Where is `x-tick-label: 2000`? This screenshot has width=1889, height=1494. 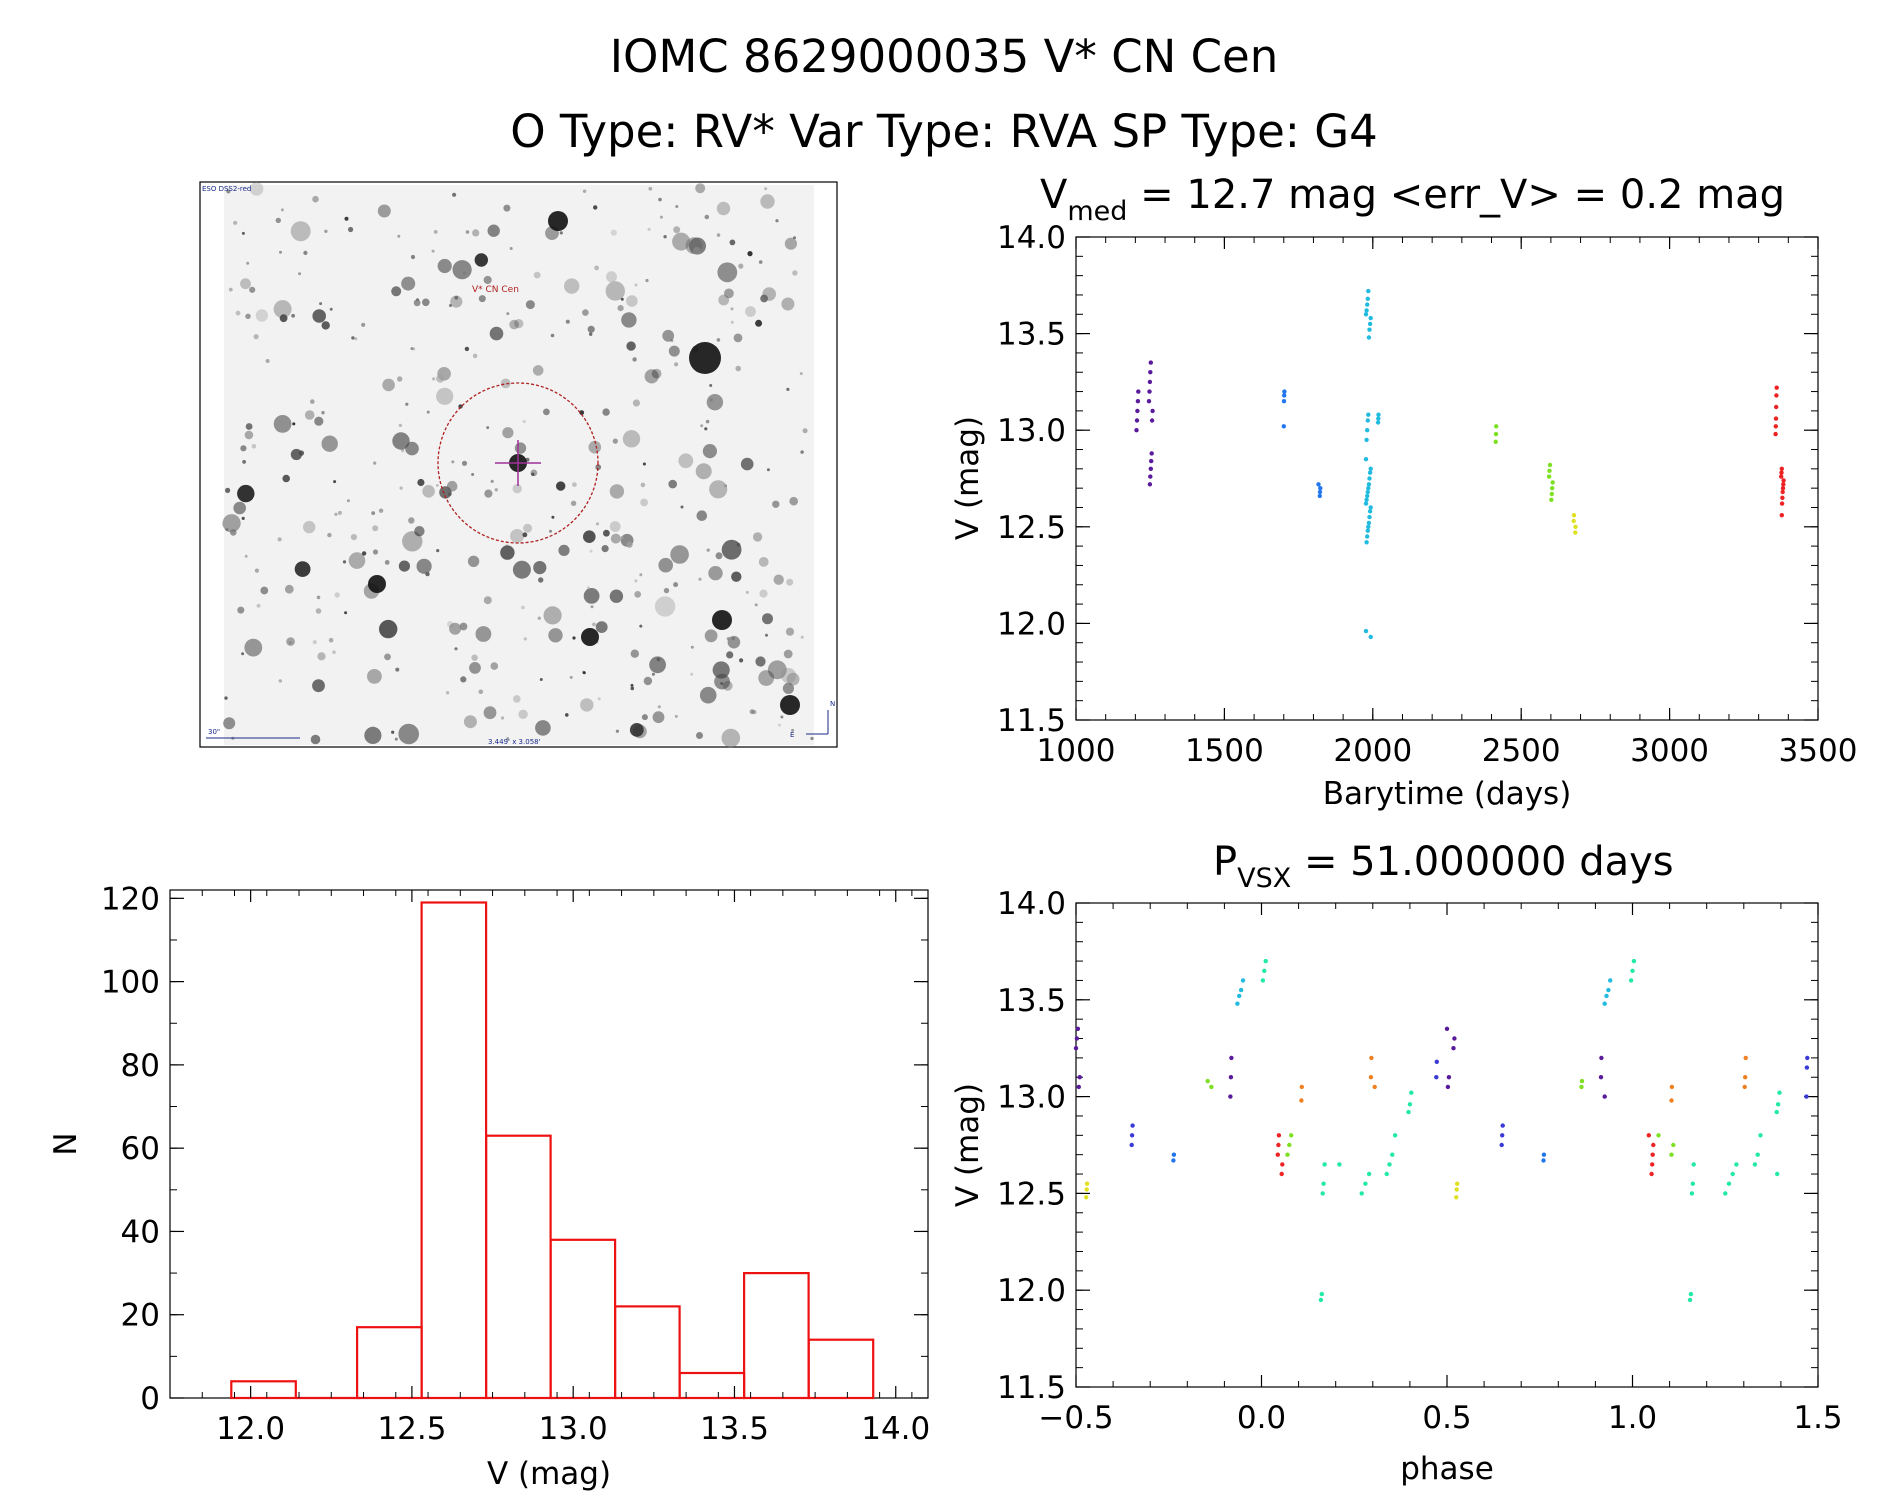 x-tick-label: 2000 is located at coordinates (1372, 751).